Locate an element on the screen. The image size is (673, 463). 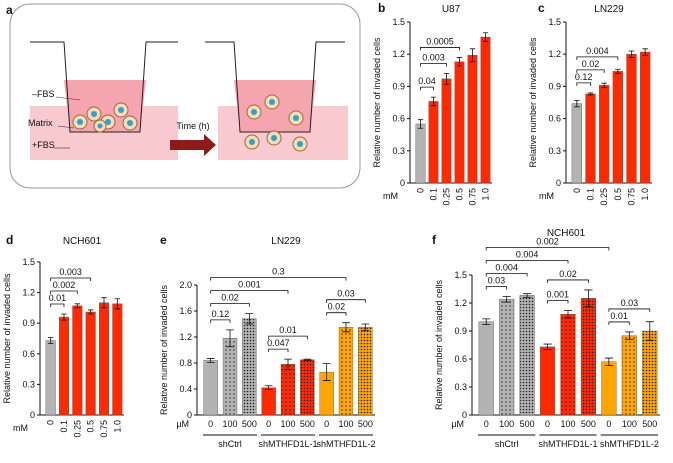
p-value: 0.12 is located at coordinates (584, 77).